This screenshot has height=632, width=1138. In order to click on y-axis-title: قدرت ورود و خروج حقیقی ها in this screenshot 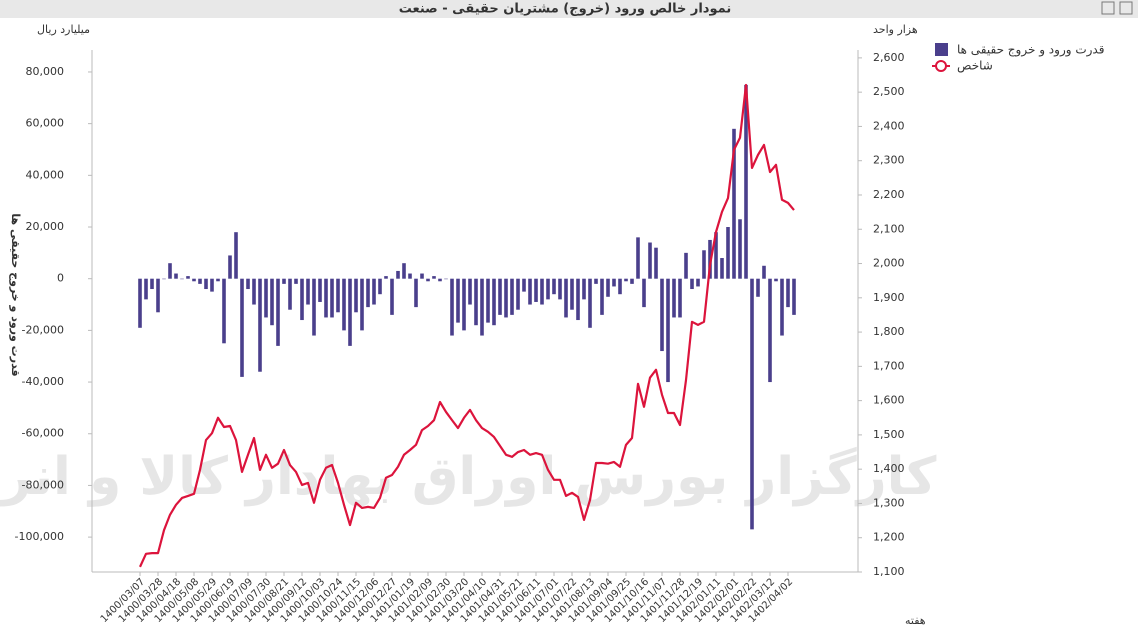, I will do `click(15, 294)`.